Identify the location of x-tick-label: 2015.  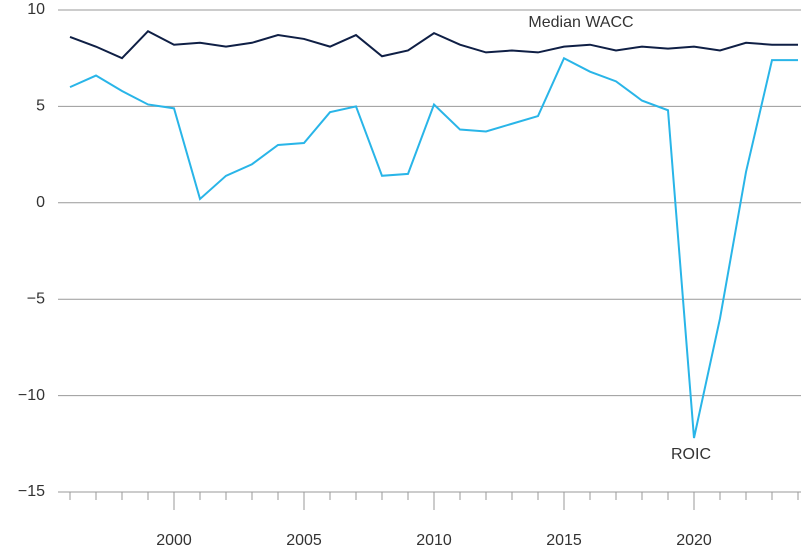
(564, 540).